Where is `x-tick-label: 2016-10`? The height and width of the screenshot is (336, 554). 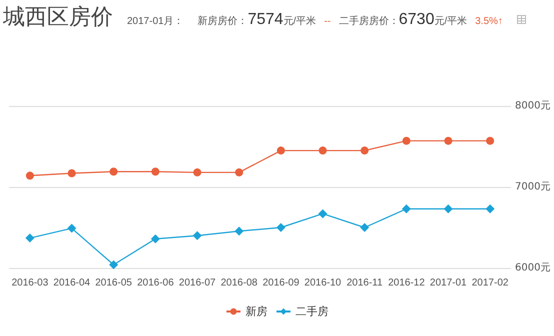 x-tick-label: 2016-10 is located at coordinates (323, 283).